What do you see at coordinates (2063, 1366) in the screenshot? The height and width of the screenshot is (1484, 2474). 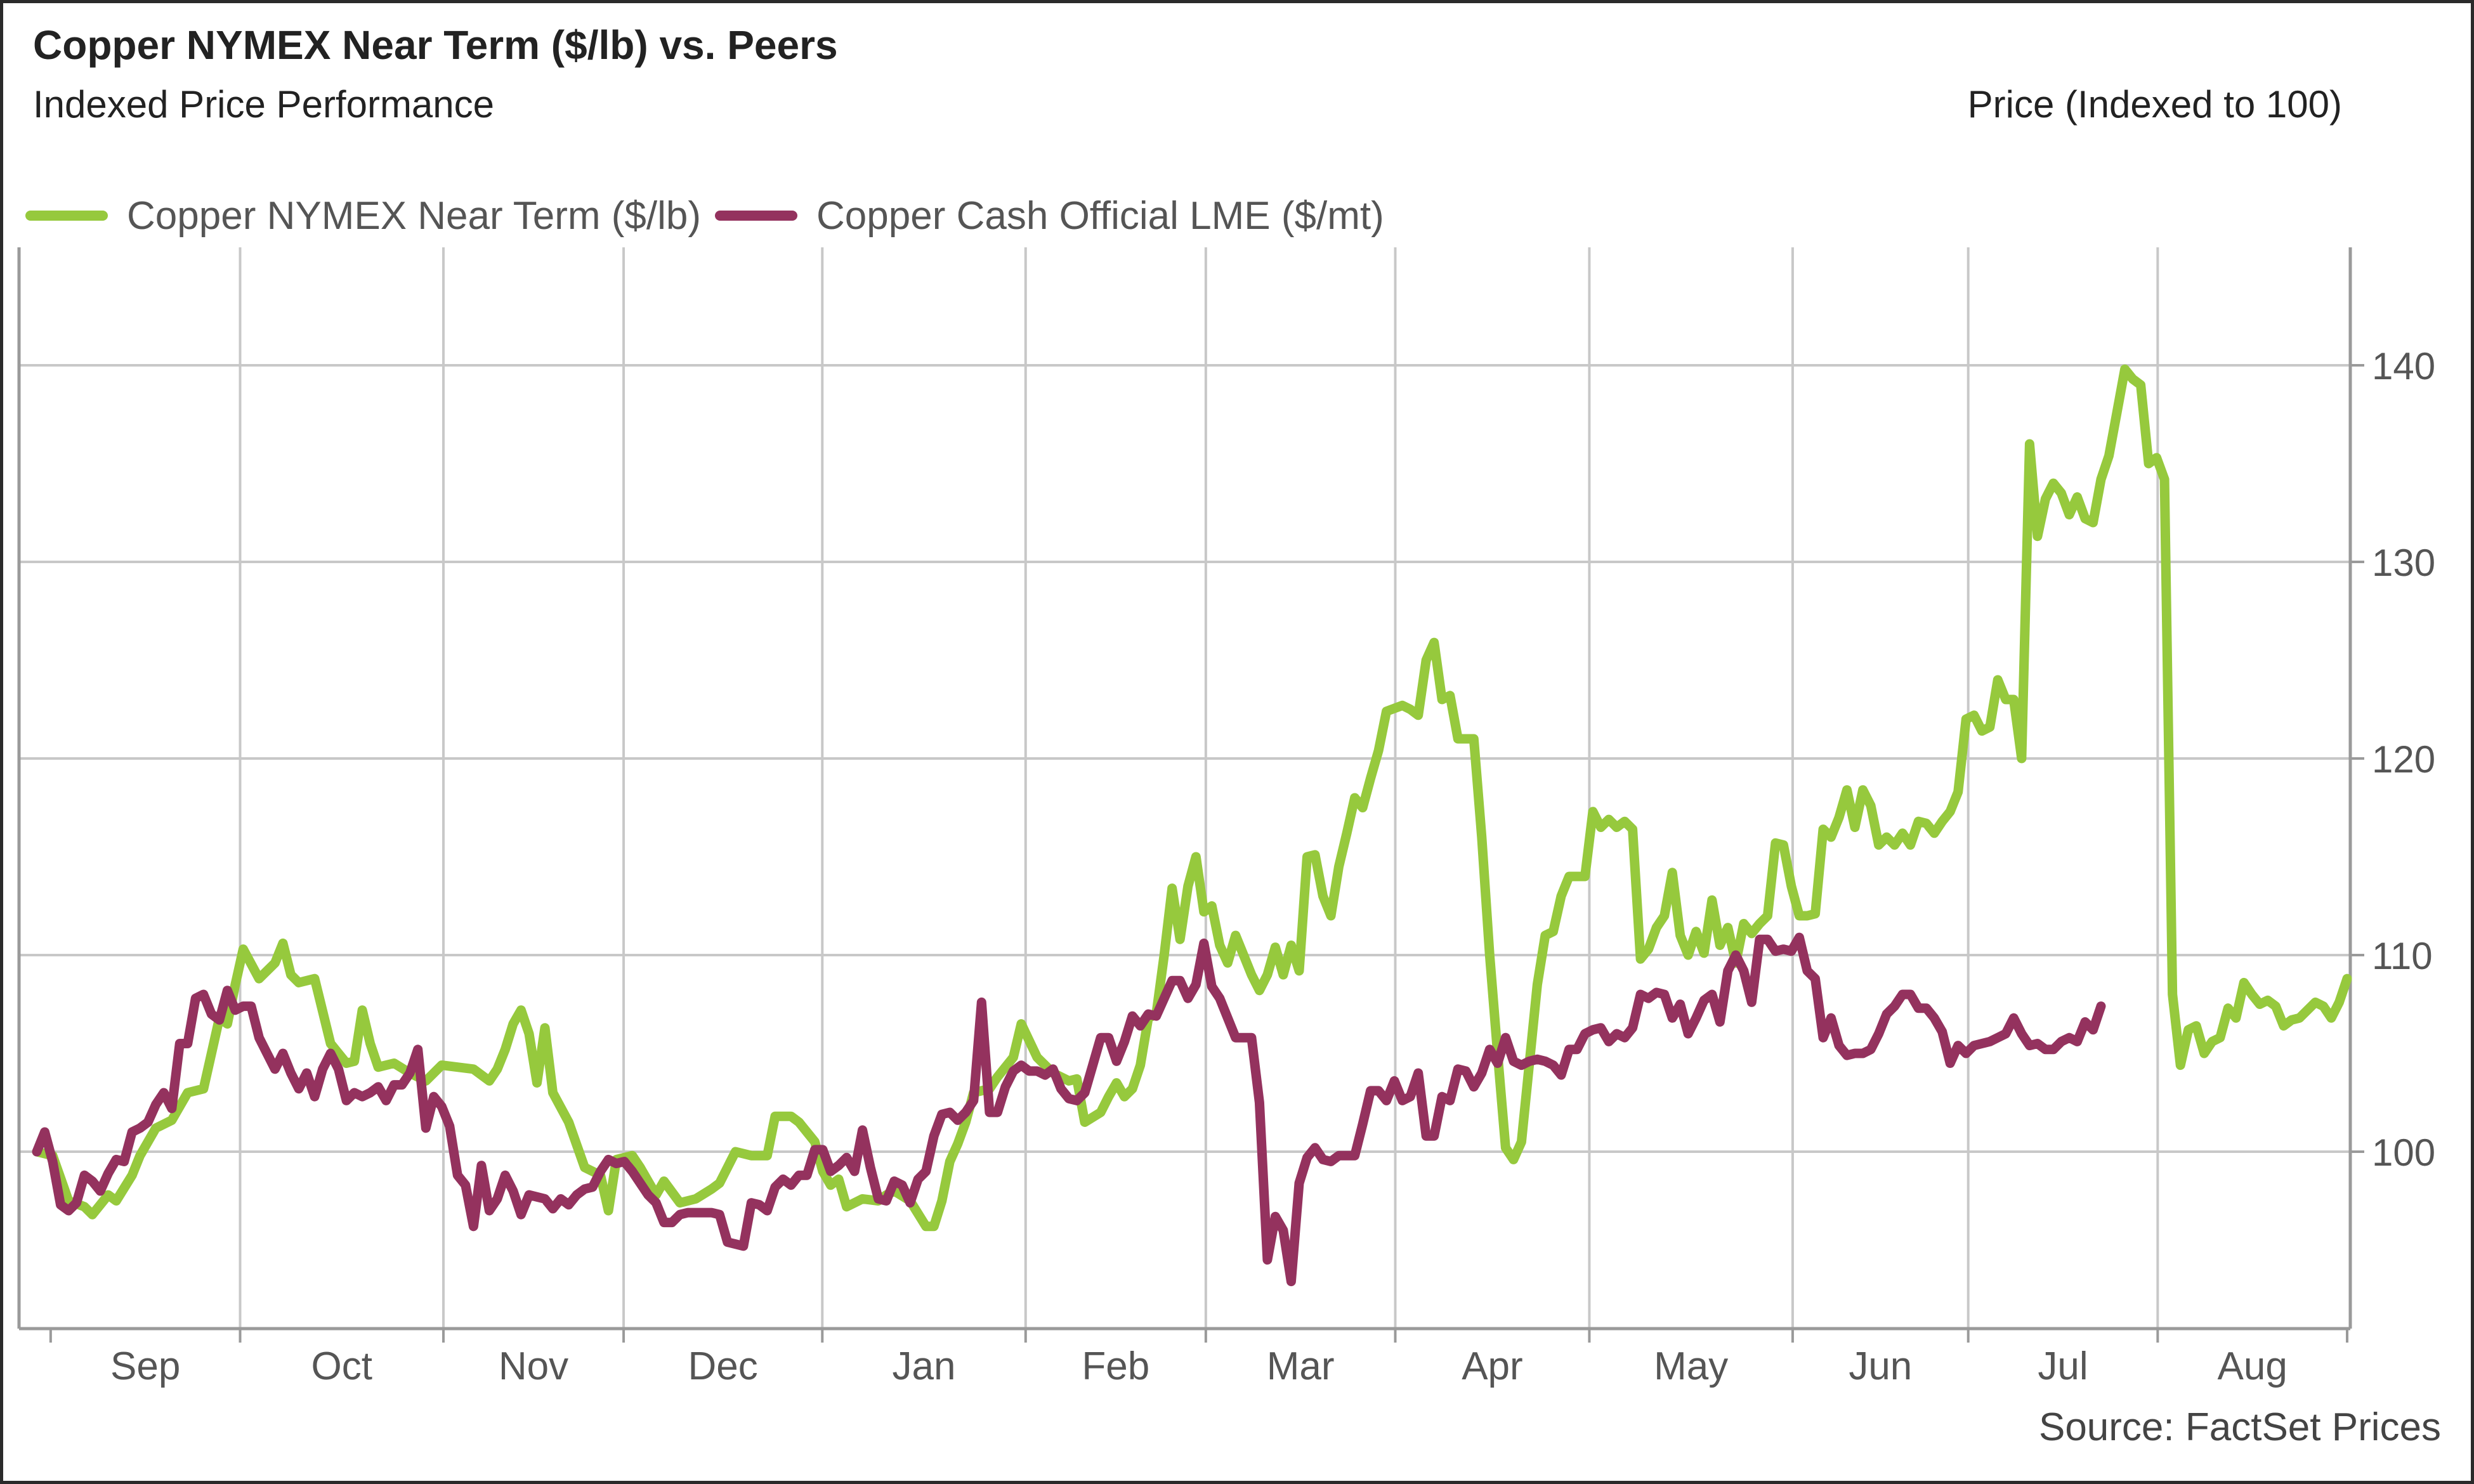 I see `xtick-label-jul: Jul` at bounding box center [2063, 1366].